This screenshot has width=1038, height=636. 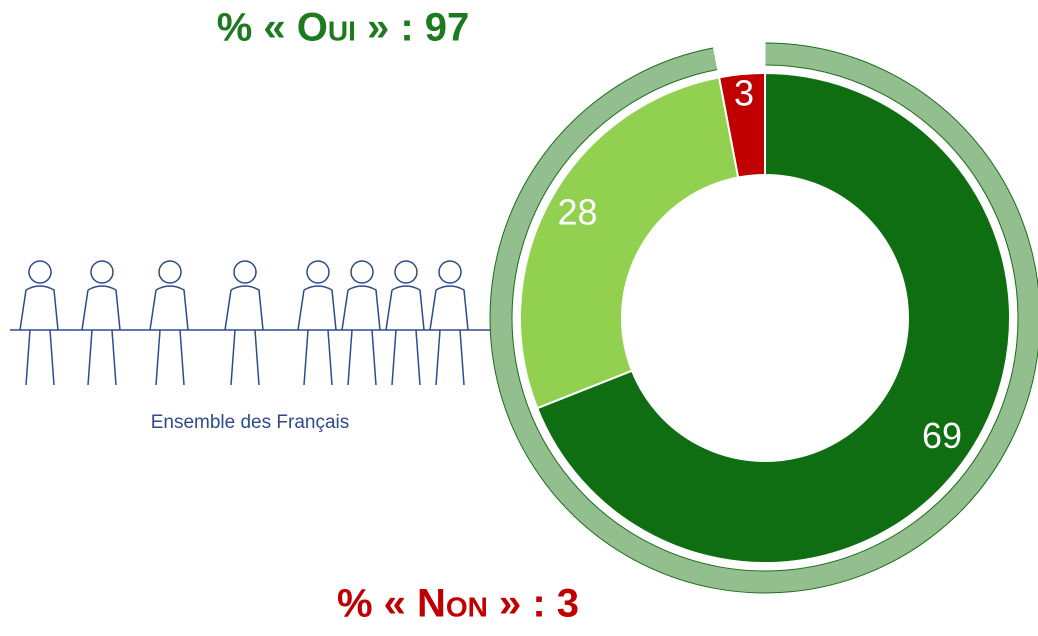 I want to click on title: % « Oui » : 97, so click(x=343, y=28).